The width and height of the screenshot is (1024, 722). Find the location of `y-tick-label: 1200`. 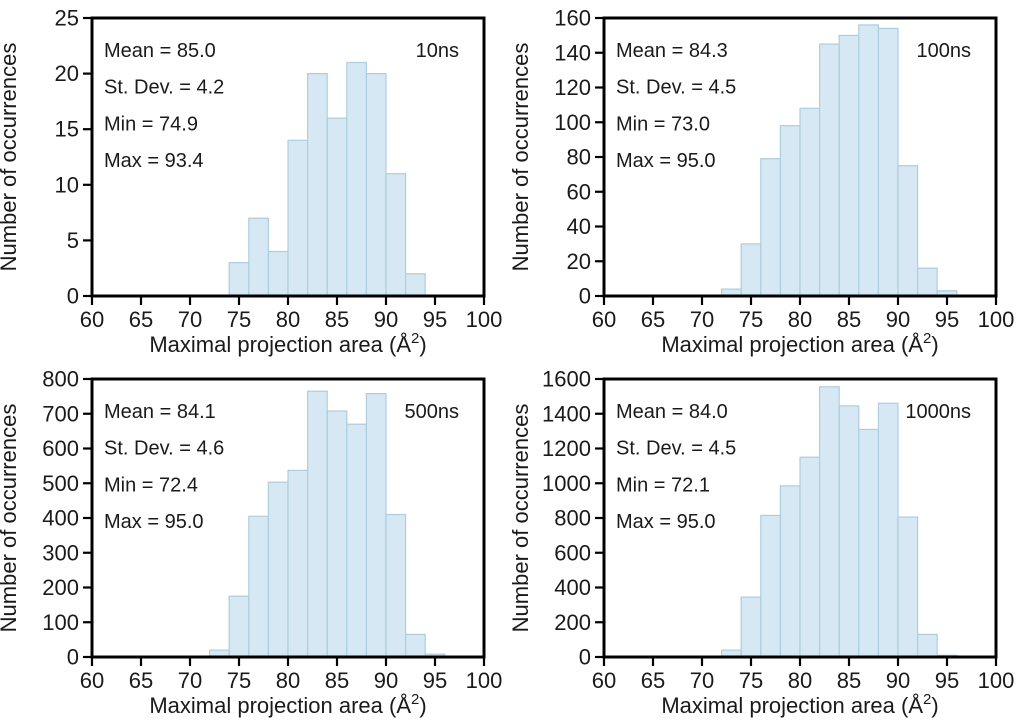

y-tick-label: 1200 is located at coordinates (566, 448).